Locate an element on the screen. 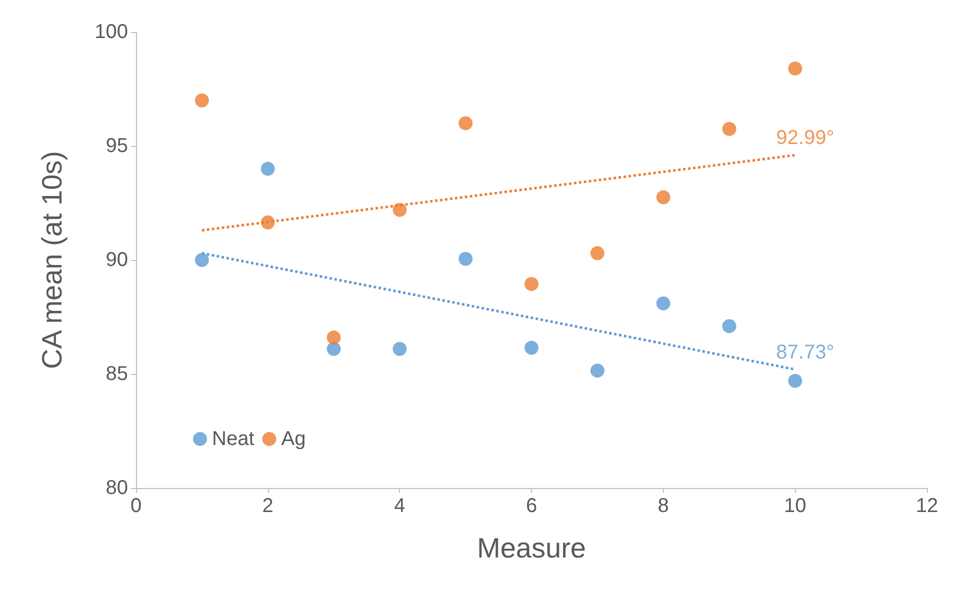 This screenshot has width=955, height=592. y-tick-label: 95 is located at coordinates (117, 146).